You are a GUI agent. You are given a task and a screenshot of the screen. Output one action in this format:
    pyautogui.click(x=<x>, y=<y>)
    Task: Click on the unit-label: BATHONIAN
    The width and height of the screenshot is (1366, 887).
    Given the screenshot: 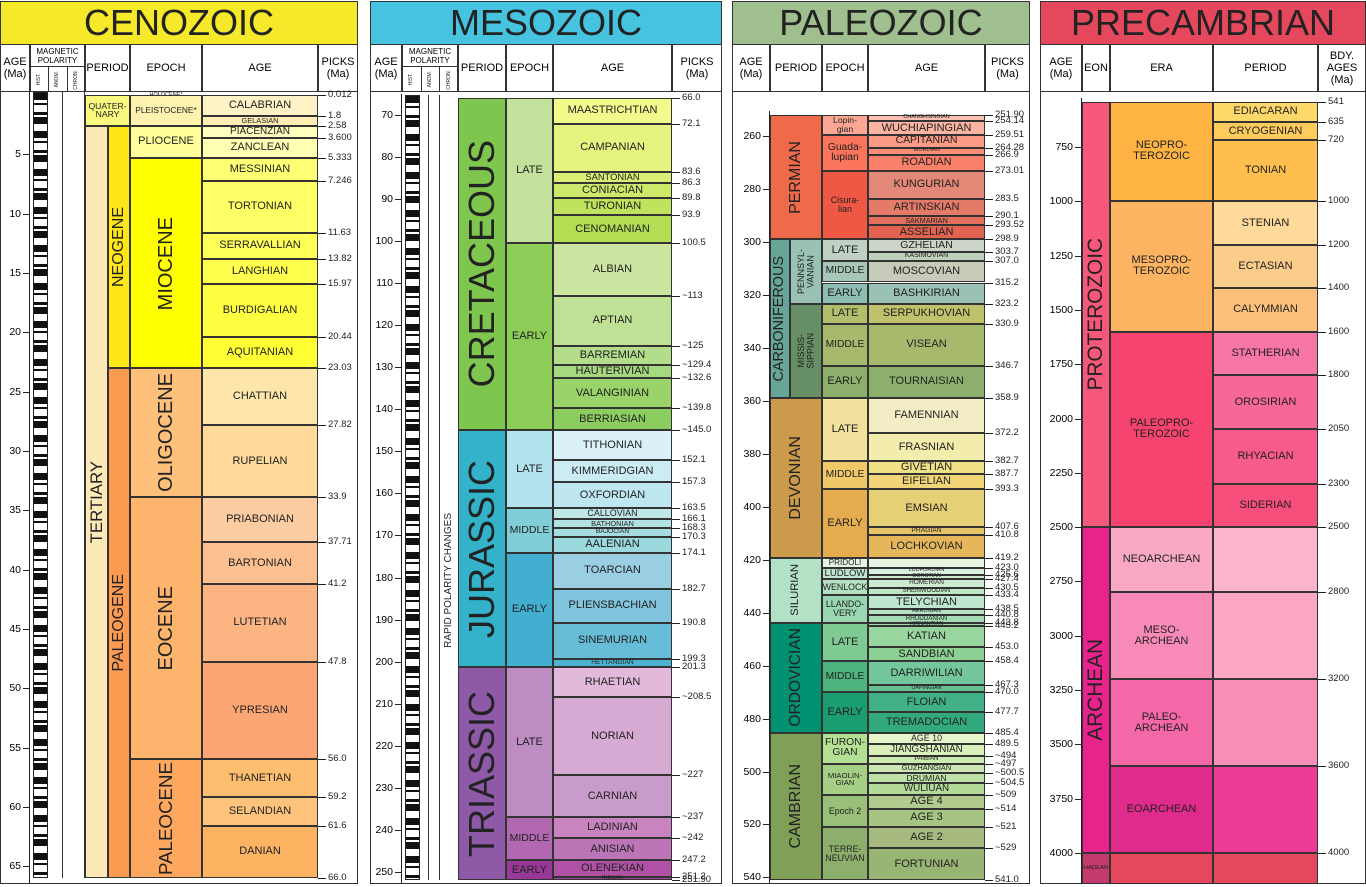 What is the action you would take?
    pyautogui.click(x=612, y=523)
    